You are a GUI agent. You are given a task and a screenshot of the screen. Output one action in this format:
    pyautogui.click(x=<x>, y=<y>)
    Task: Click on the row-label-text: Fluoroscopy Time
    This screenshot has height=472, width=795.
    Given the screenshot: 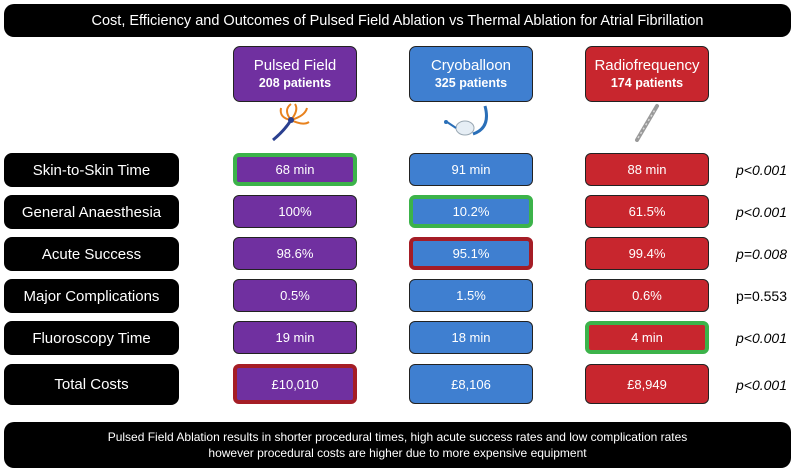 What is the action you would take?
    pyautogui.click(x=91, y=338)
    